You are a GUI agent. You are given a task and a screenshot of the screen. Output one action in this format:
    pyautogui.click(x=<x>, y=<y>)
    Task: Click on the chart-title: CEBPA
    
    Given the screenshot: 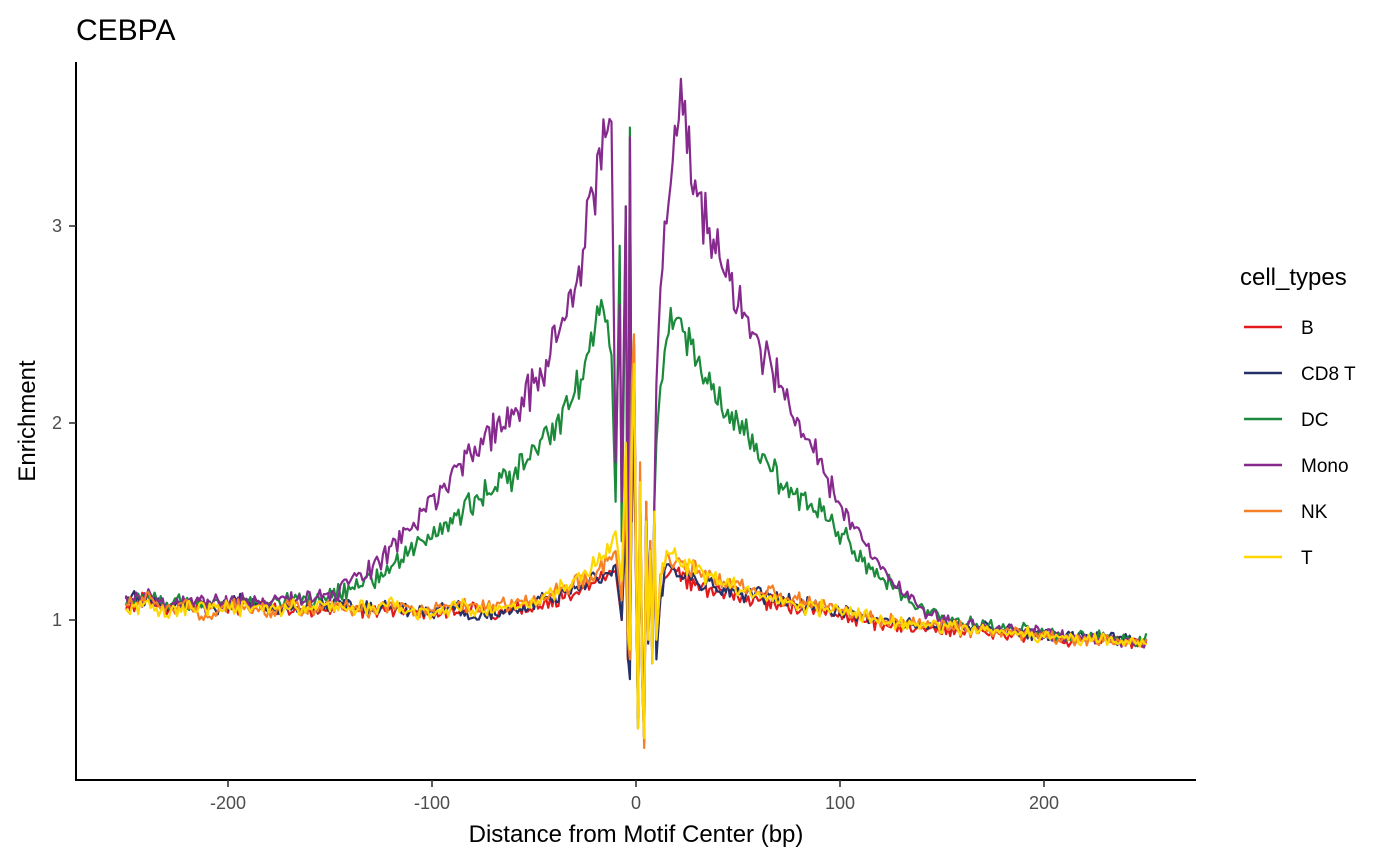 What is the action you would take?
    pyautogui.click(x=125, y=30)
    